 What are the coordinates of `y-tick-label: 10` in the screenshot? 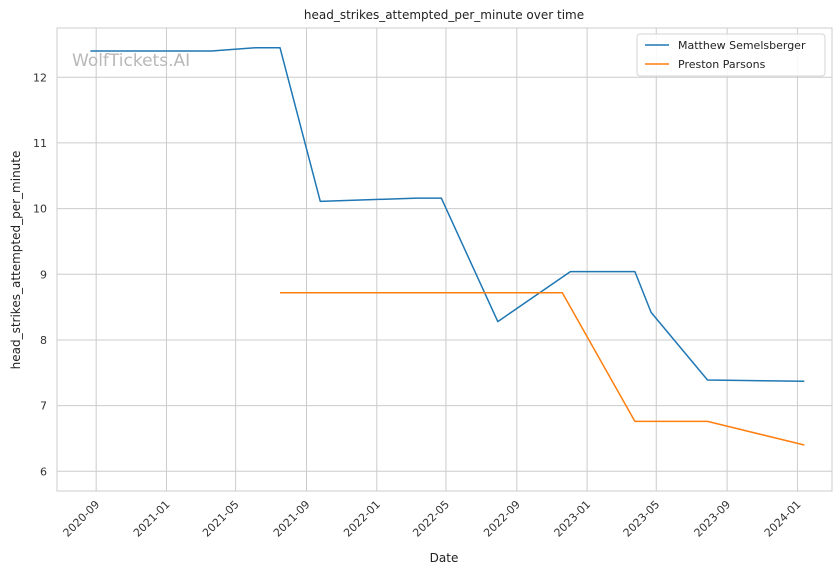 It's located at (40, 209).